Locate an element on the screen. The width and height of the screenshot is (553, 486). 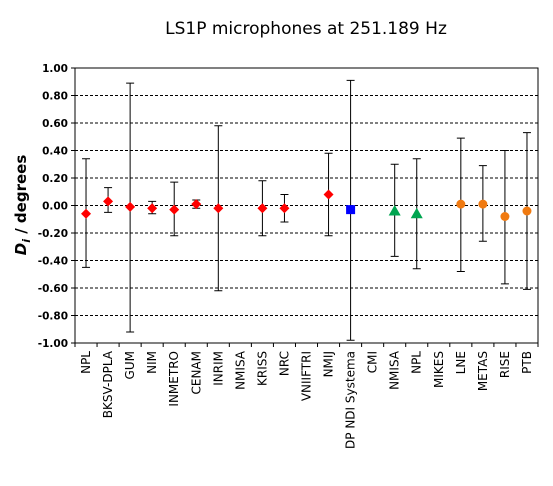
x-tick-label: METAS is located at coordinates (483, 371).